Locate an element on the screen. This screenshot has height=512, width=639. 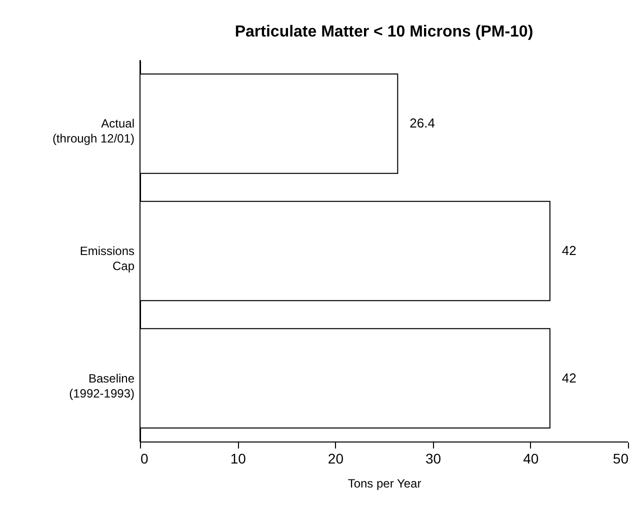
x-tick-label: 10 is located at coordinates (238, 458).